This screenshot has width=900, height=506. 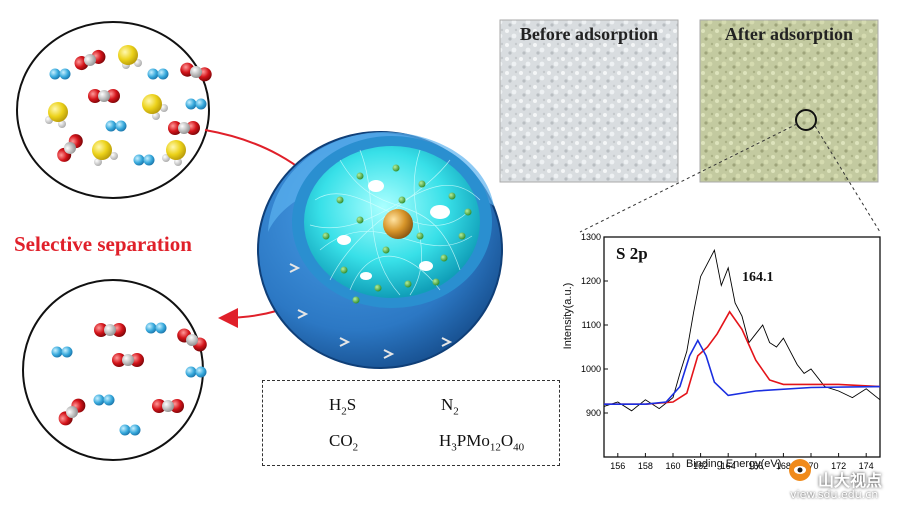 I want to click on xps-lines, so click(x=742, y=330).